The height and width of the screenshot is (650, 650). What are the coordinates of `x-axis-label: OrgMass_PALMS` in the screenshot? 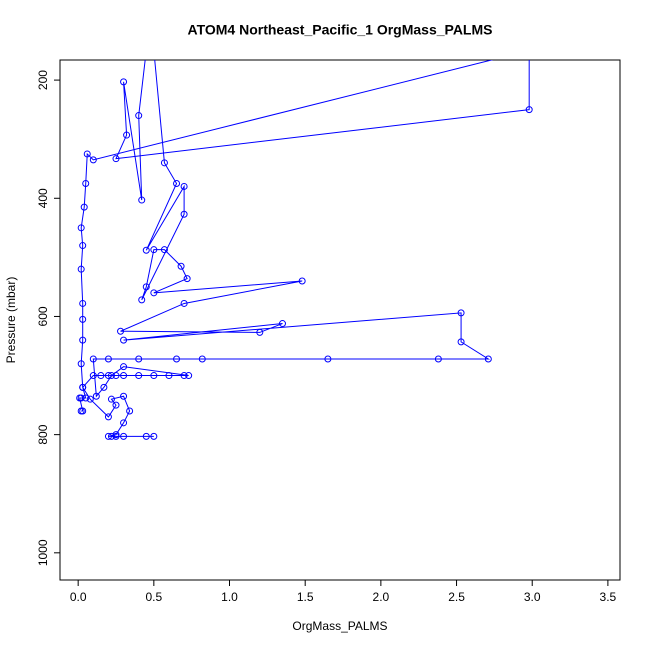 It's located at (339, 626).